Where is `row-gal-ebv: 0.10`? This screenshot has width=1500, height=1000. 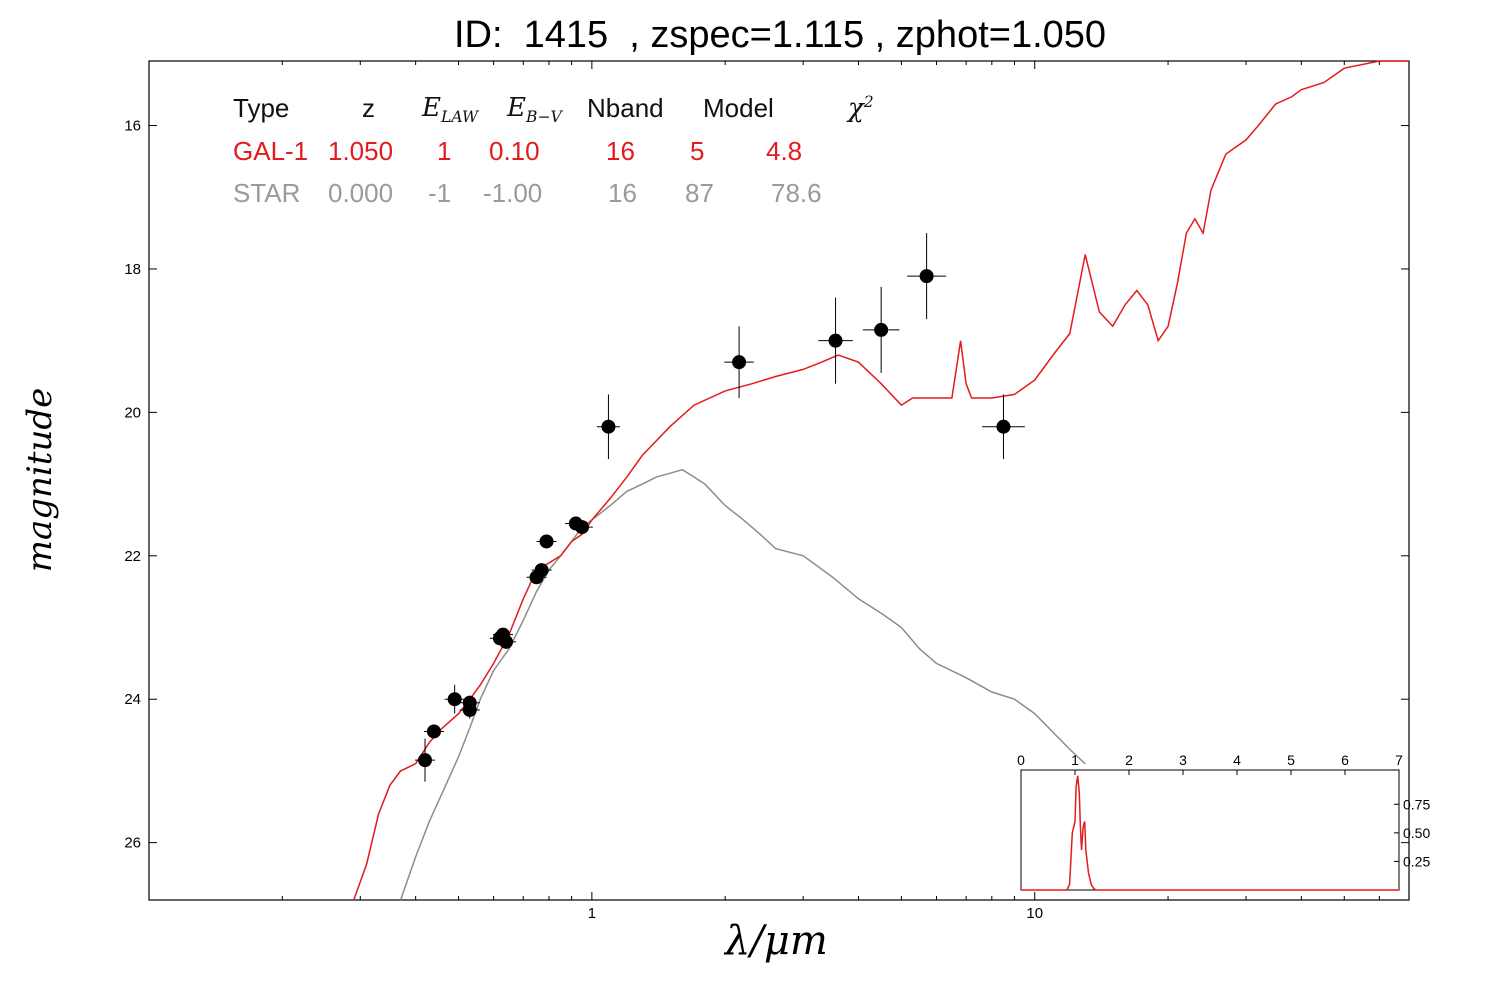 row-gal-ebv: 0.10 is located at coordinates (514, 151).